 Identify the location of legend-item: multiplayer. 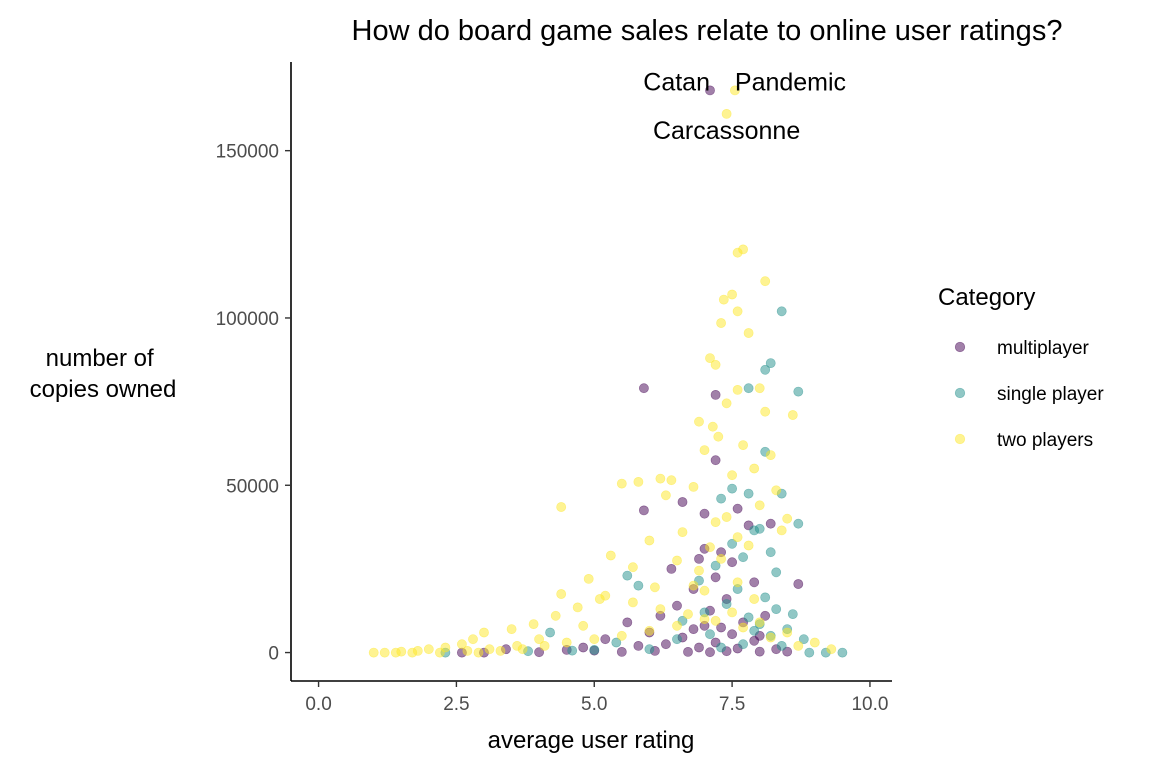
(1022, 348).